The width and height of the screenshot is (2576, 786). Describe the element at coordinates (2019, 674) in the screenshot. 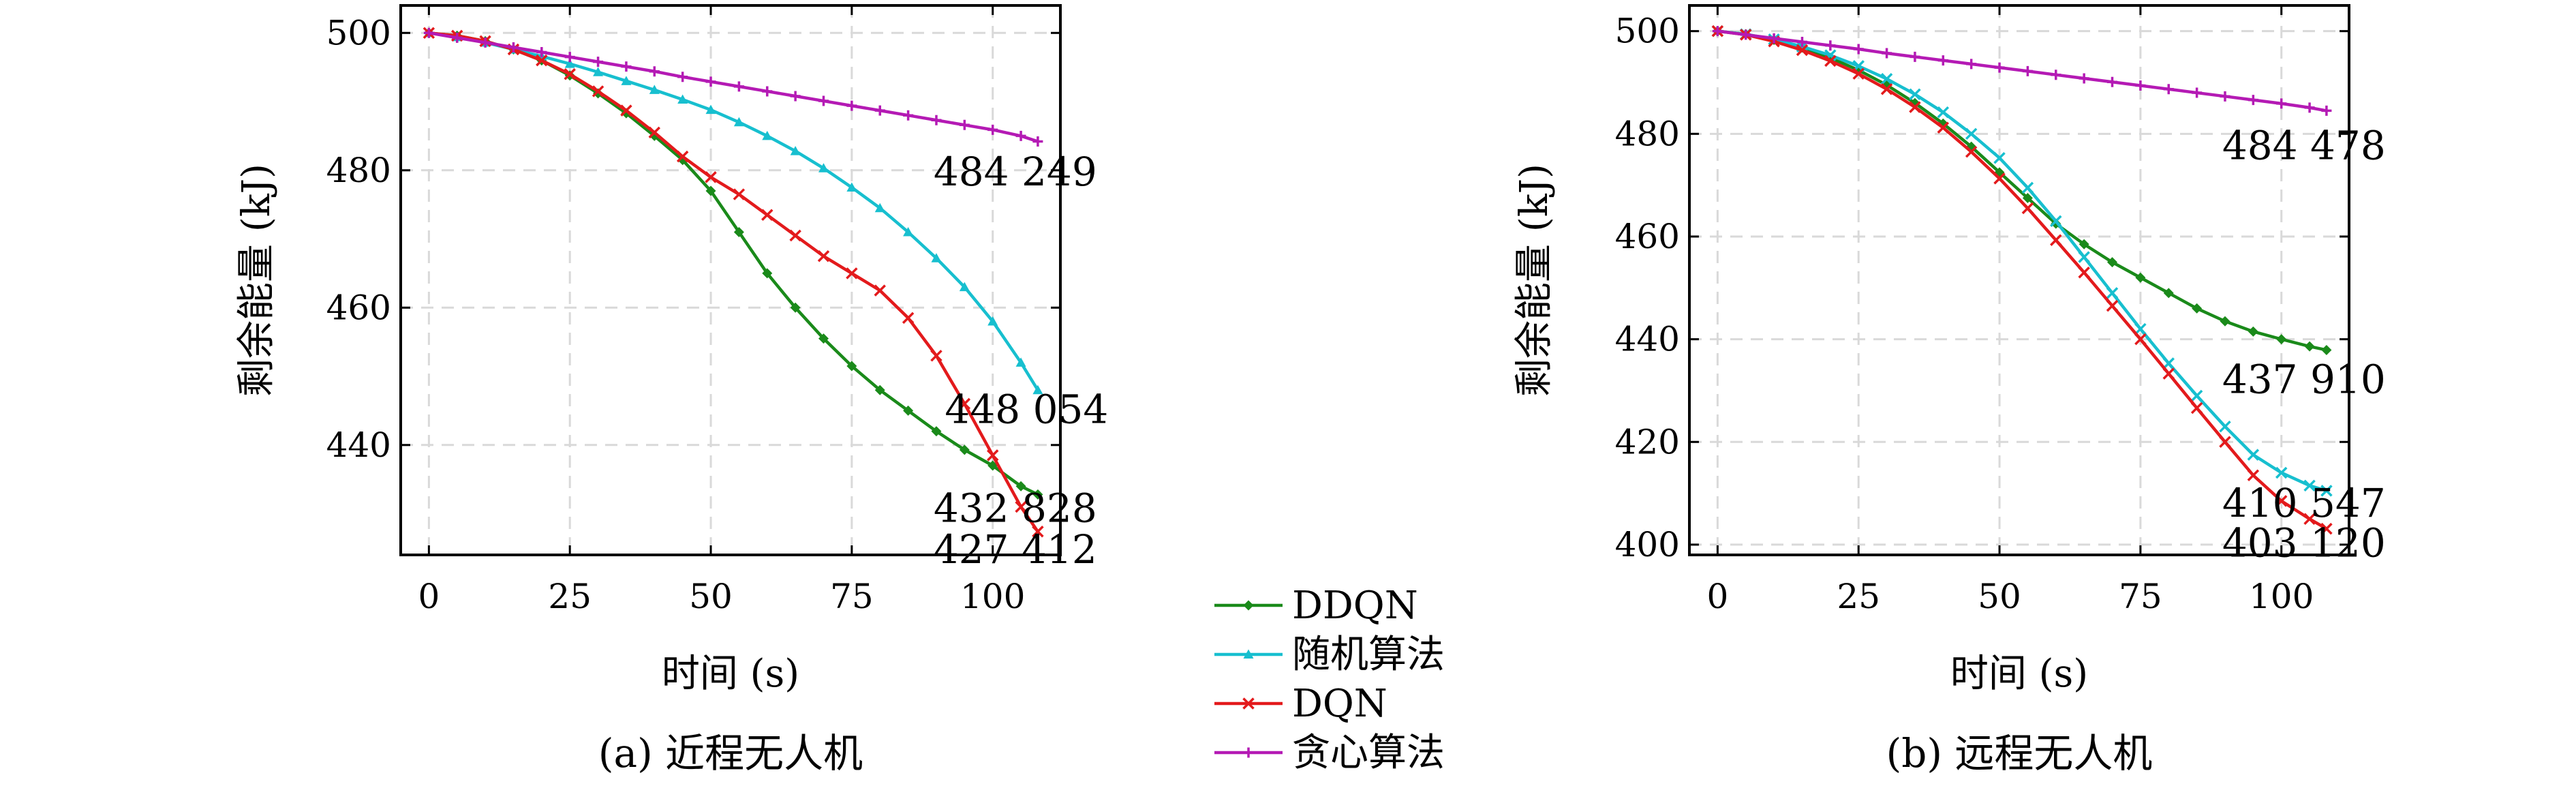

I see `x-axis-label-b: 时间 (s)` at that location.